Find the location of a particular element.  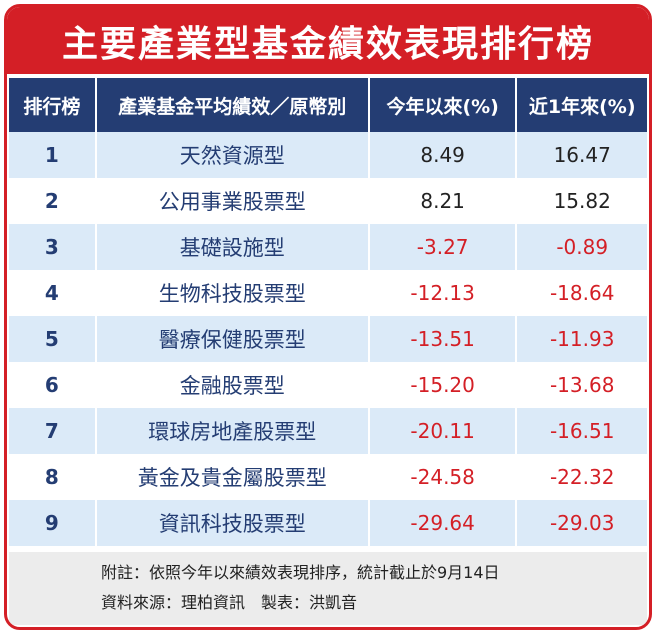

ytd-cell: -15.20 is located at coordinates (443, 385).